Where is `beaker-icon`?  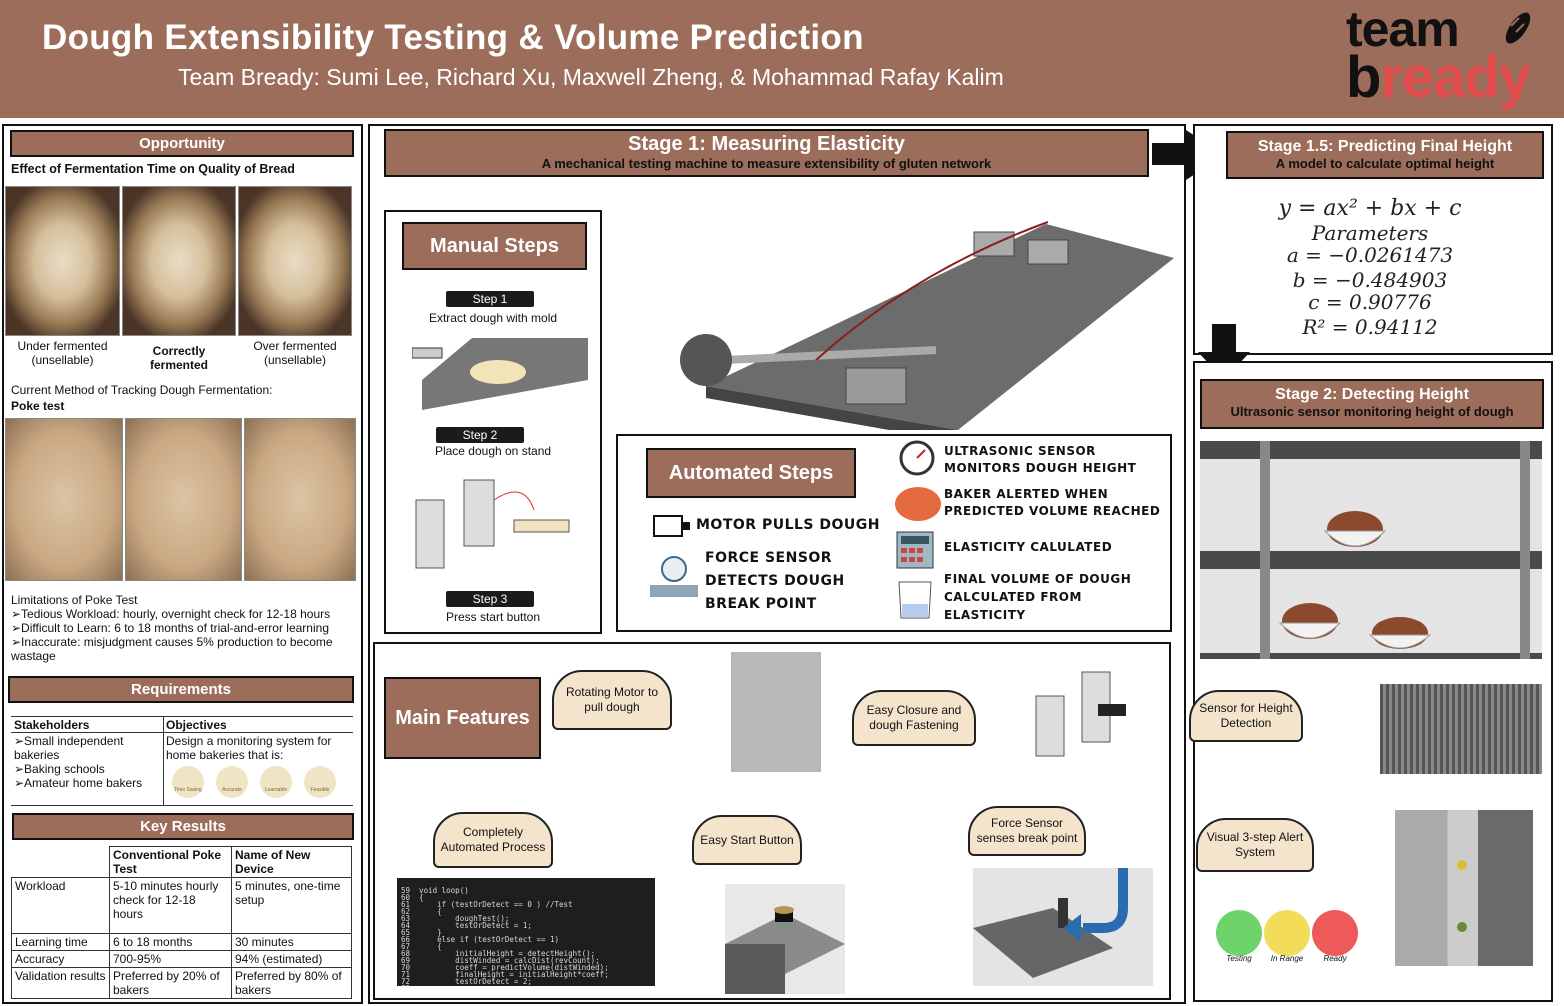
beaker-icon is located at coordinates (915, 600).